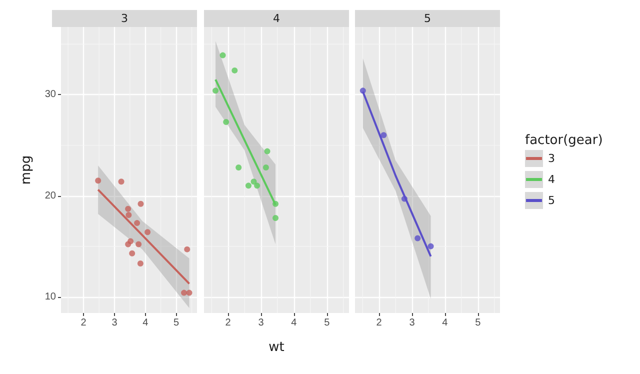  I want to click on legend-label: 5, so click(551, 200).